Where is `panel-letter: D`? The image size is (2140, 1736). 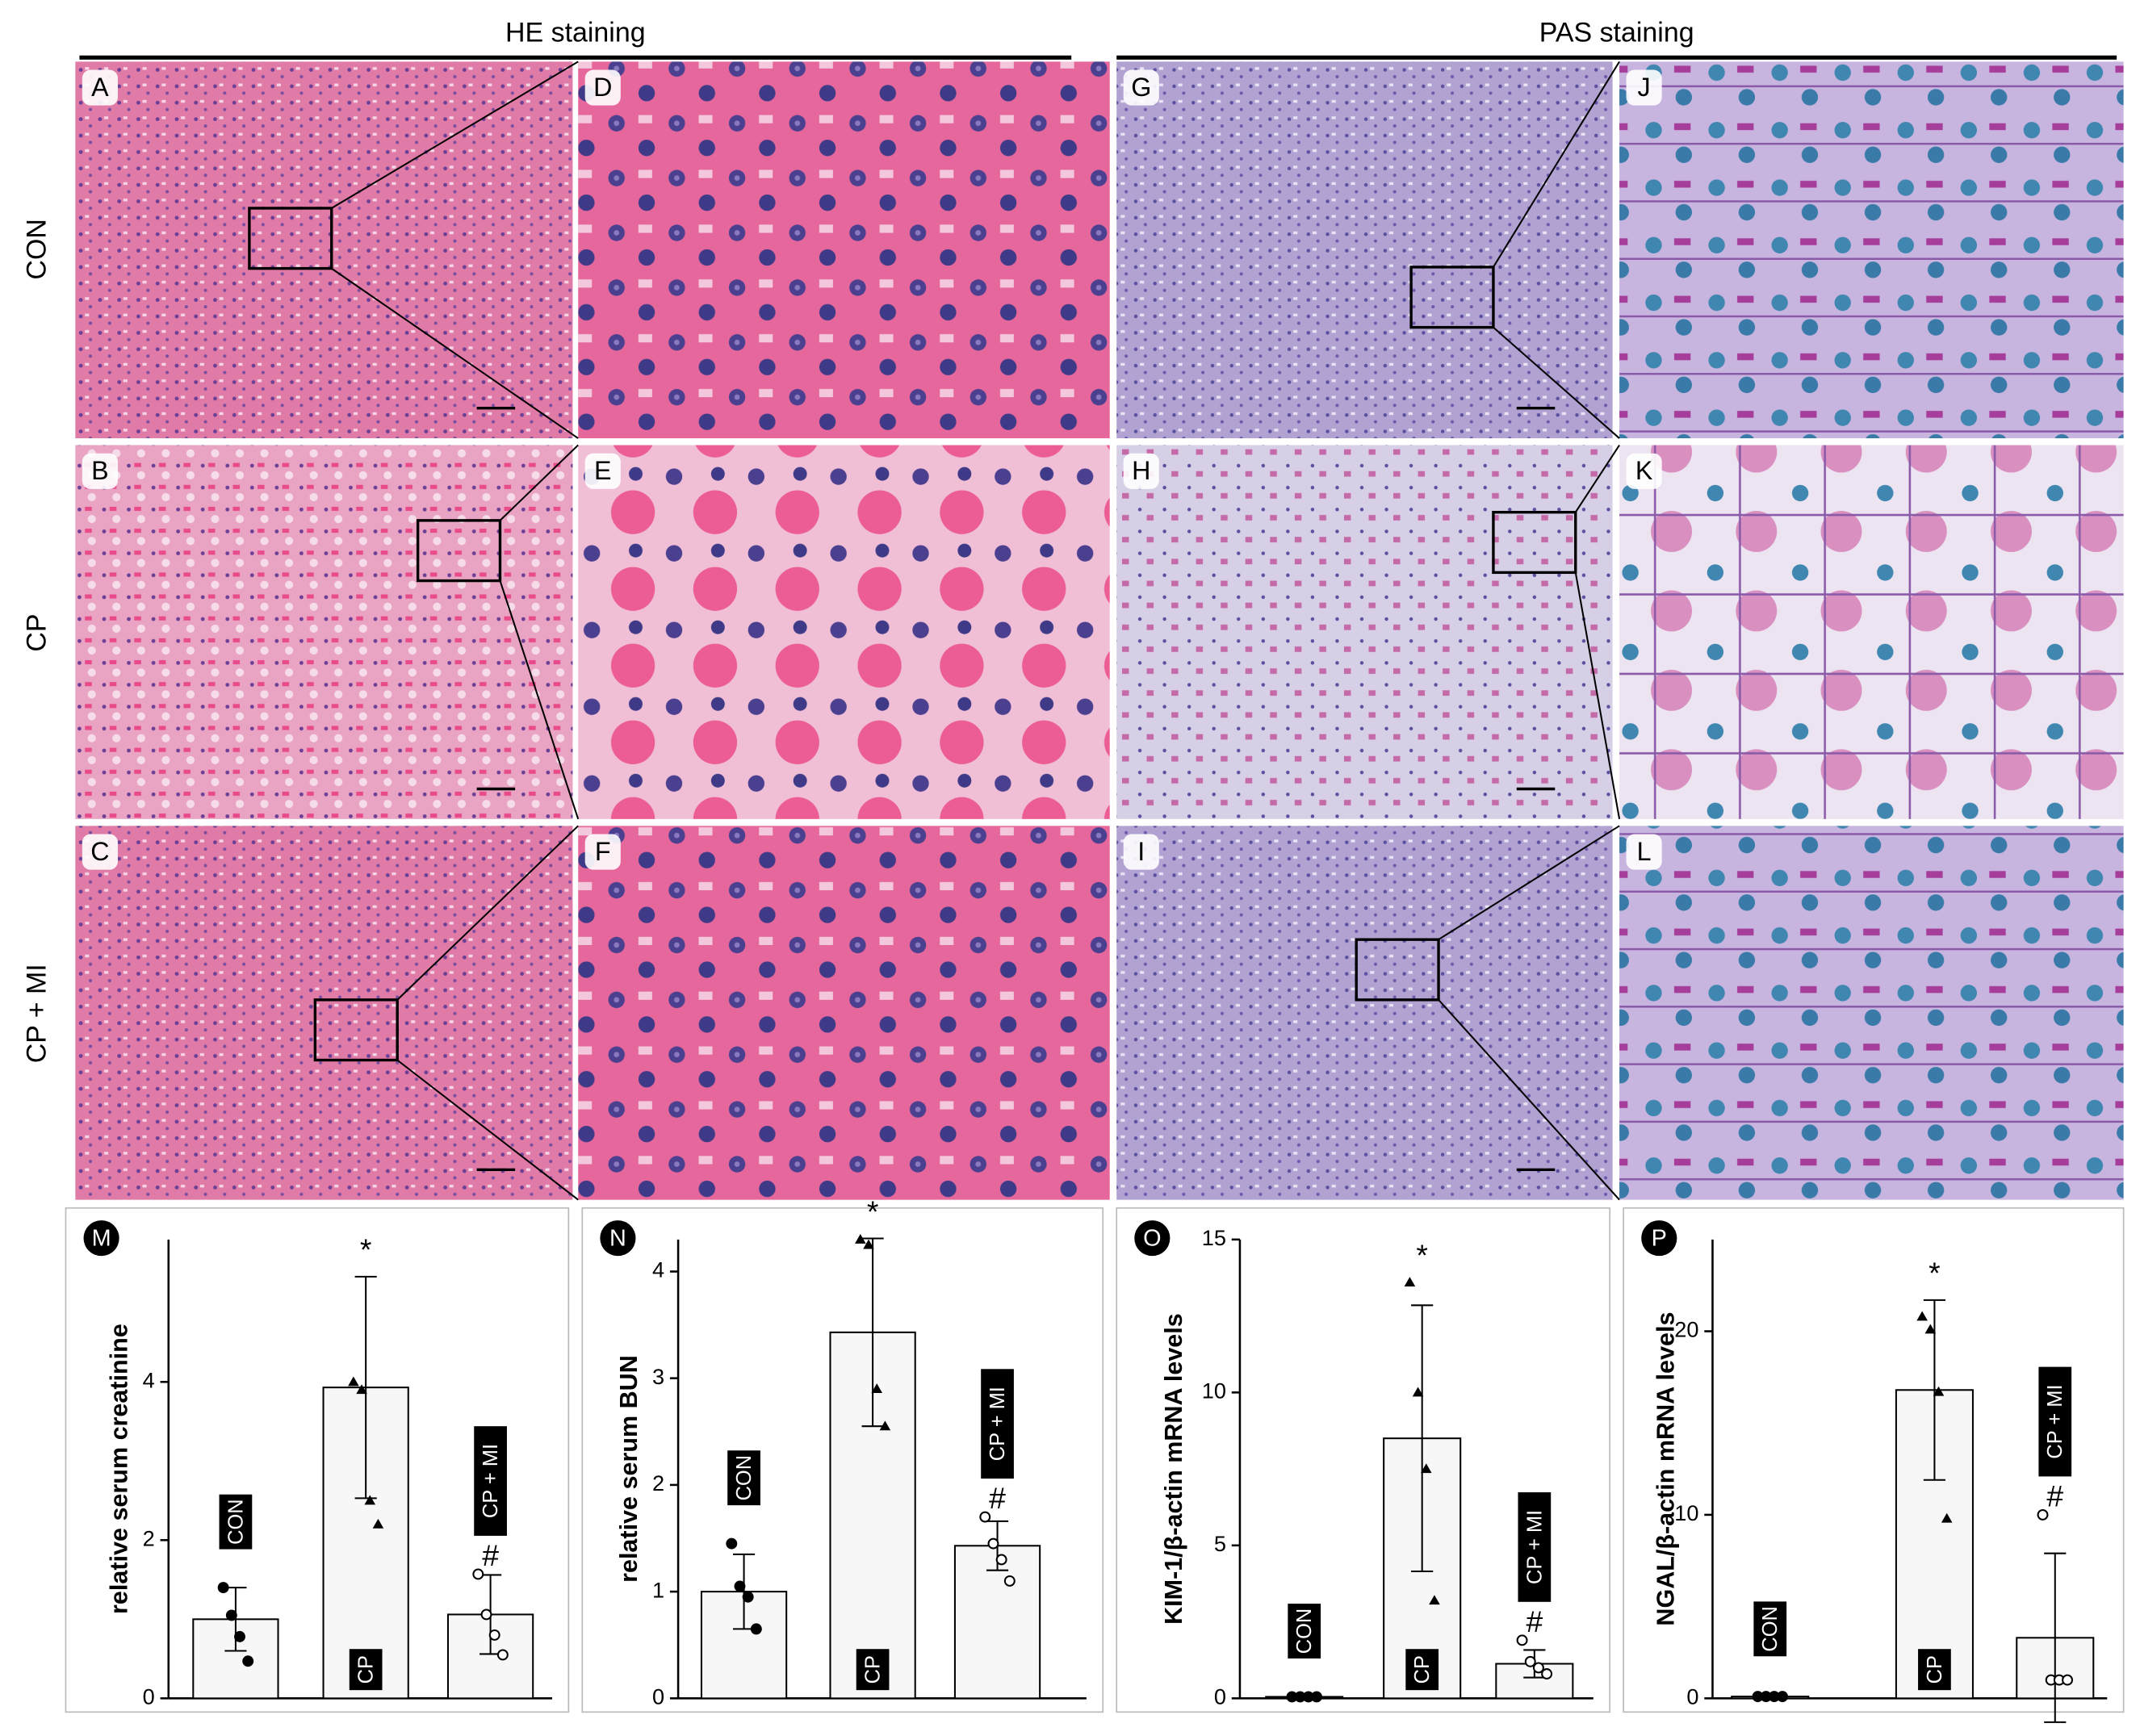 panel-letter: D is located at coordinates (602, 87).